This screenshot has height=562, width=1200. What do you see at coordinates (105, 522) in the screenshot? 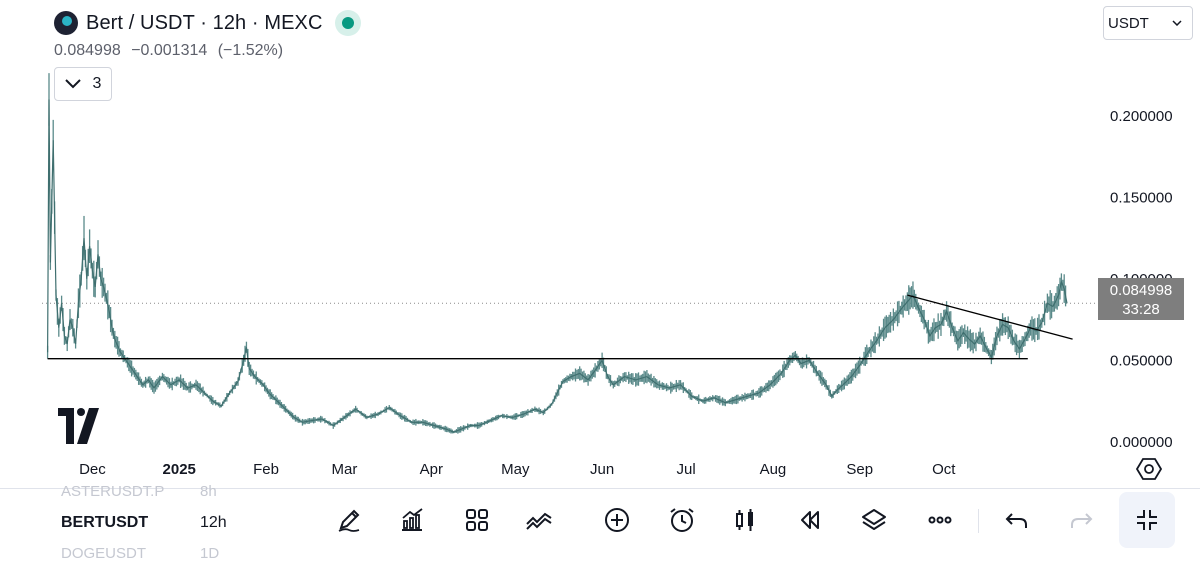
I see `symbol-label: BERTUSDT` at bounding box center [105, 522].